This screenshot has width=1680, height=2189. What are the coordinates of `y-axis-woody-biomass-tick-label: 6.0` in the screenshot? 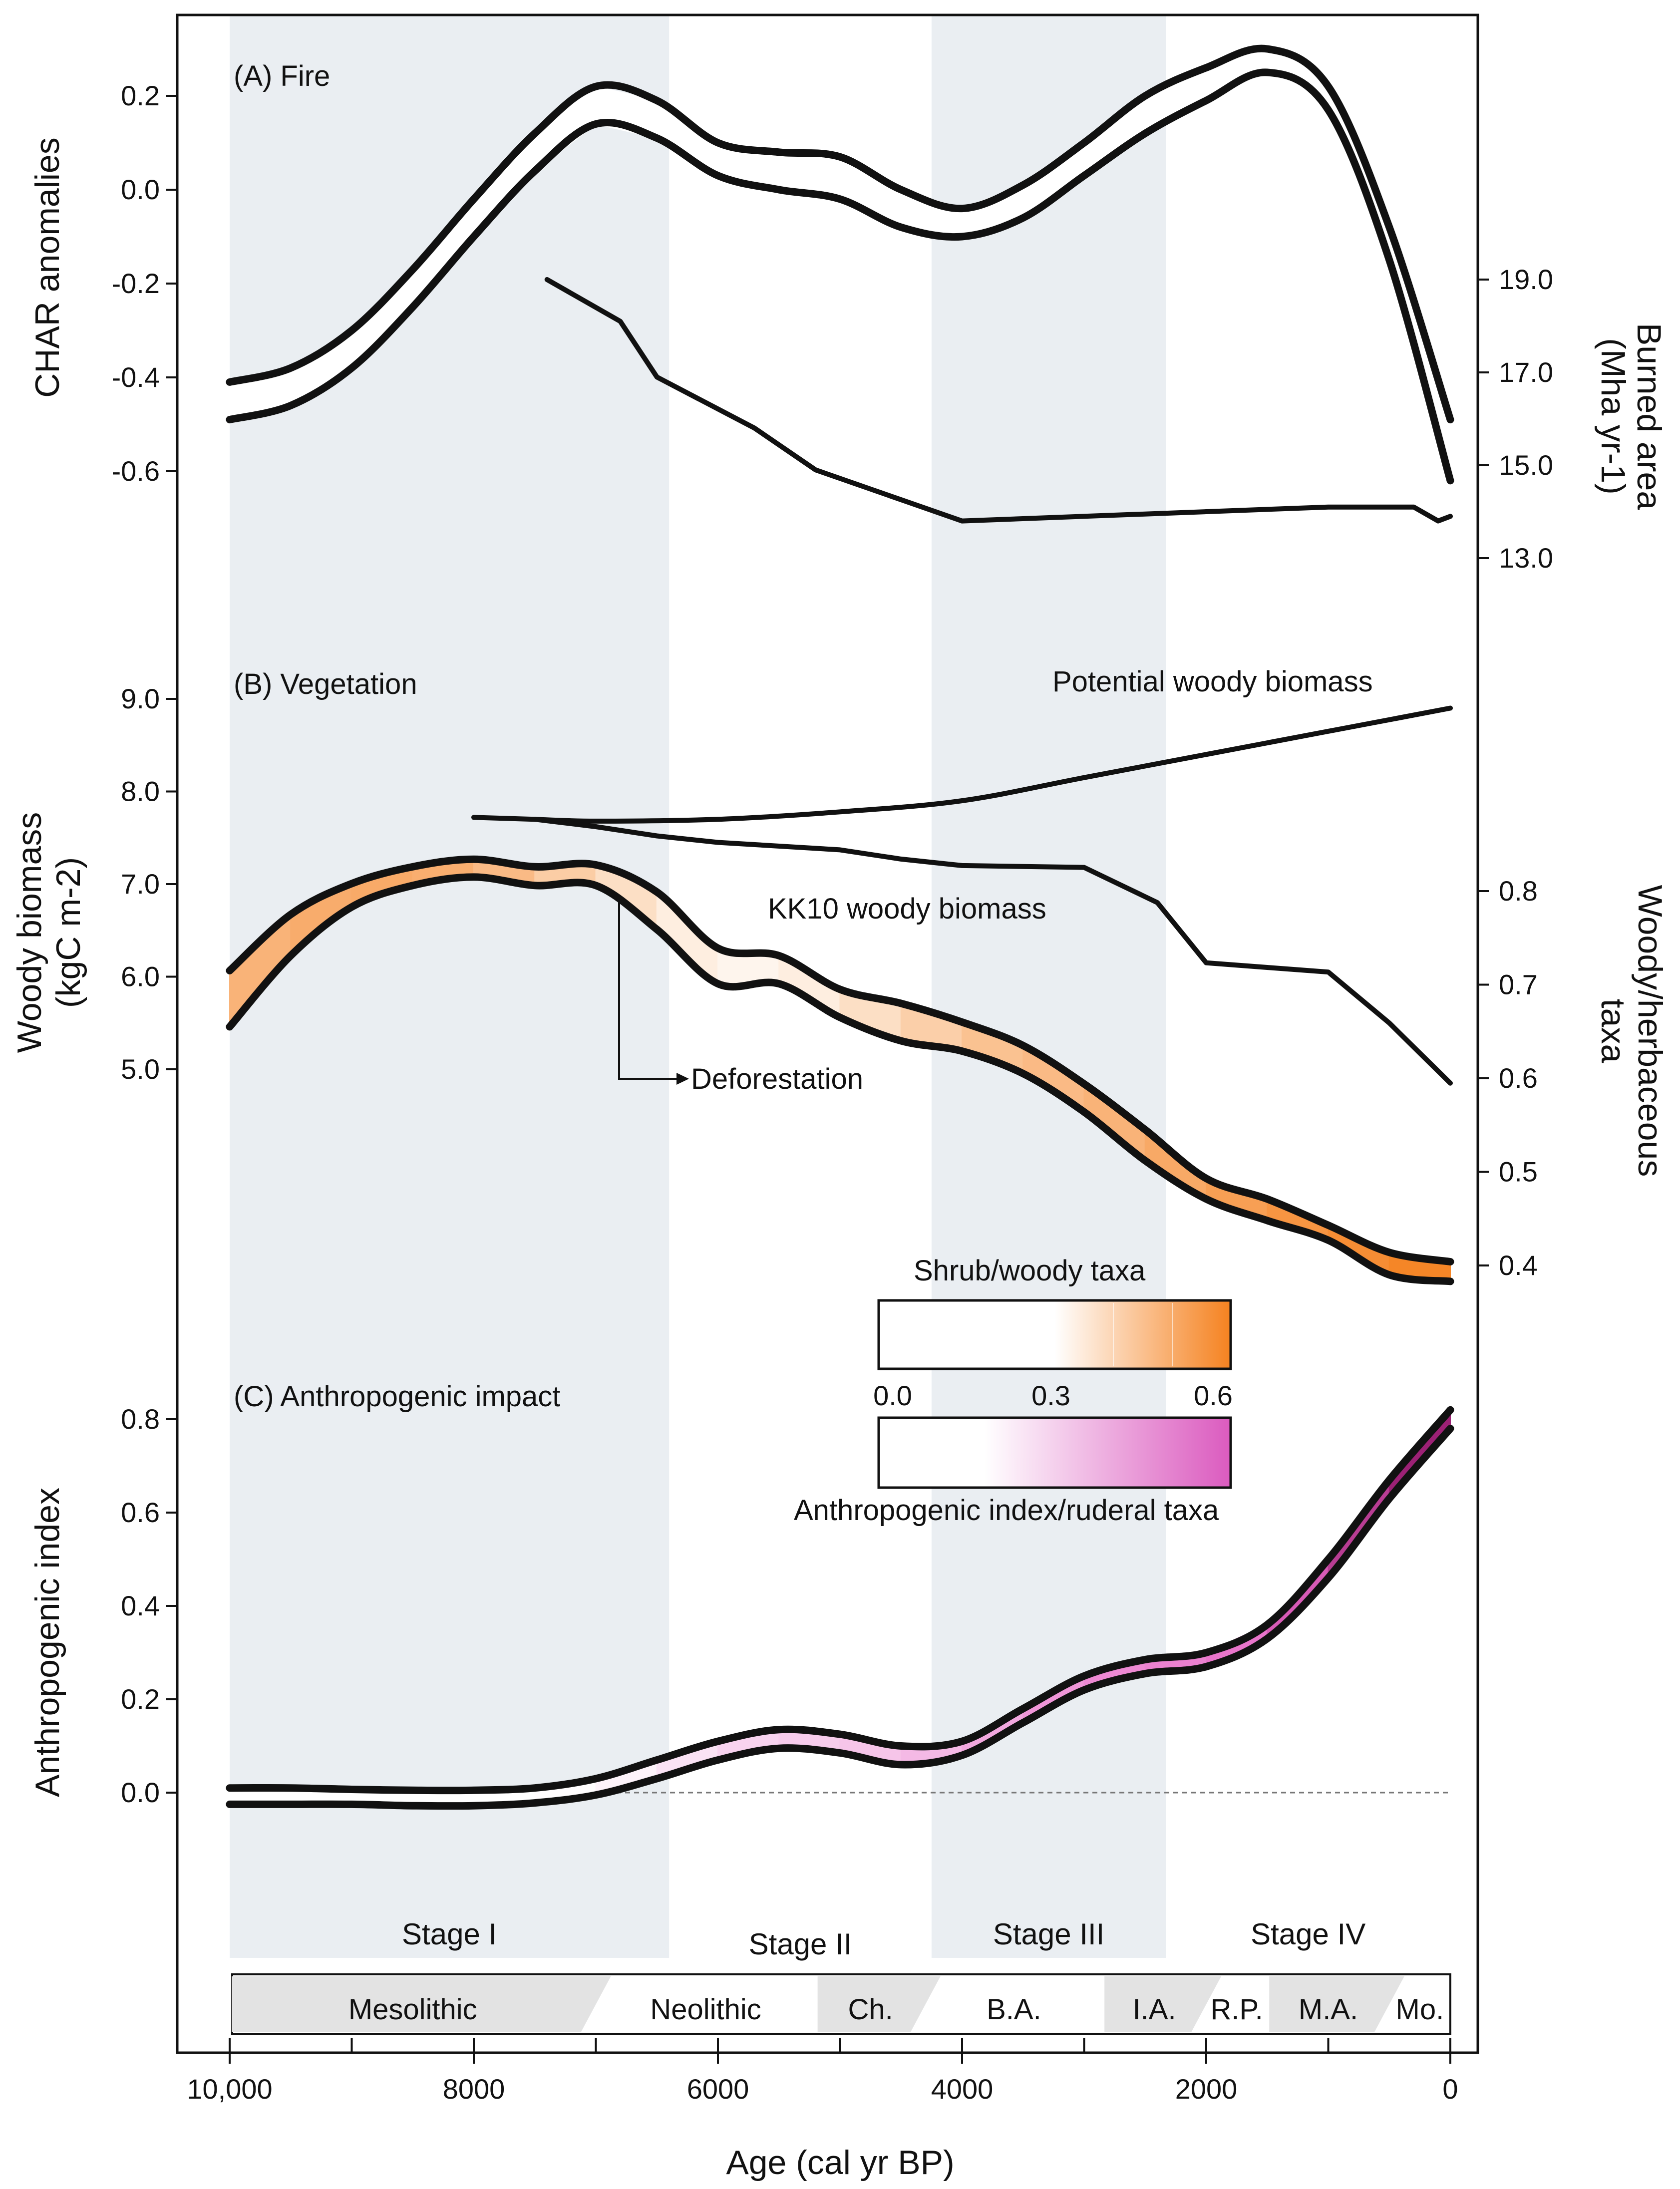 It's located at (141, 976).